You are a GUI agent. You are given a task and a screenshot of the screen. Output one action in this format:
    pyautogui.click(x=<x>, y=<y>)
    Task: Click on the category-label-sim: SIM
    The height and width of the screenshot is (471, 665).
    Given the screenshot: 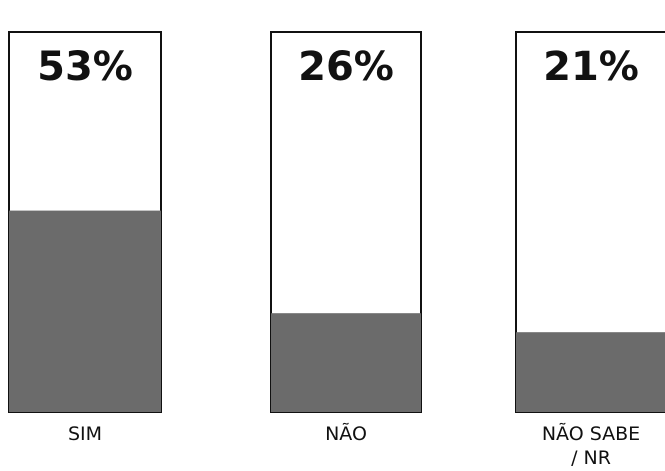 What is the action you would take?
    pyautogui.click(x=85, y=434)
    